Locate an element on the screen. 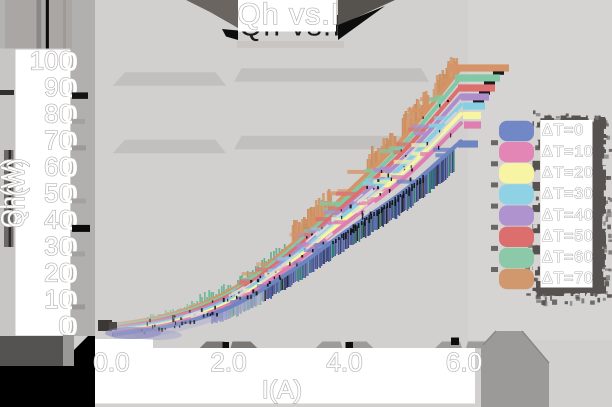 The height and width of the screenshot is (407, 612). svg-text: 60 is located at coordinates (58, 166).